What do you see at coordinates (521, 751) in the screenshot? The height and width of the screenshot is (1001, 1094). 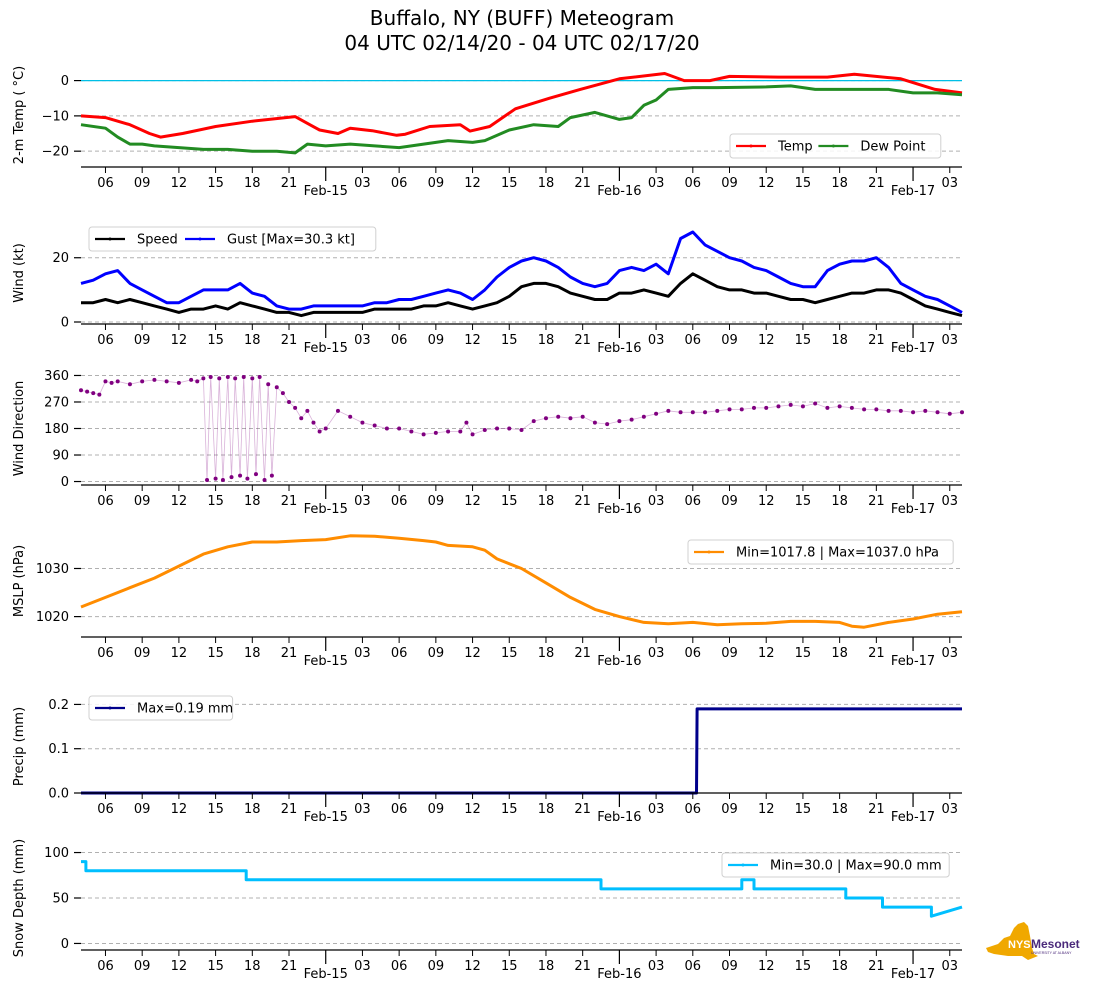 I see `series-line-max-0-19-mm` at bounding box center [521, 751].